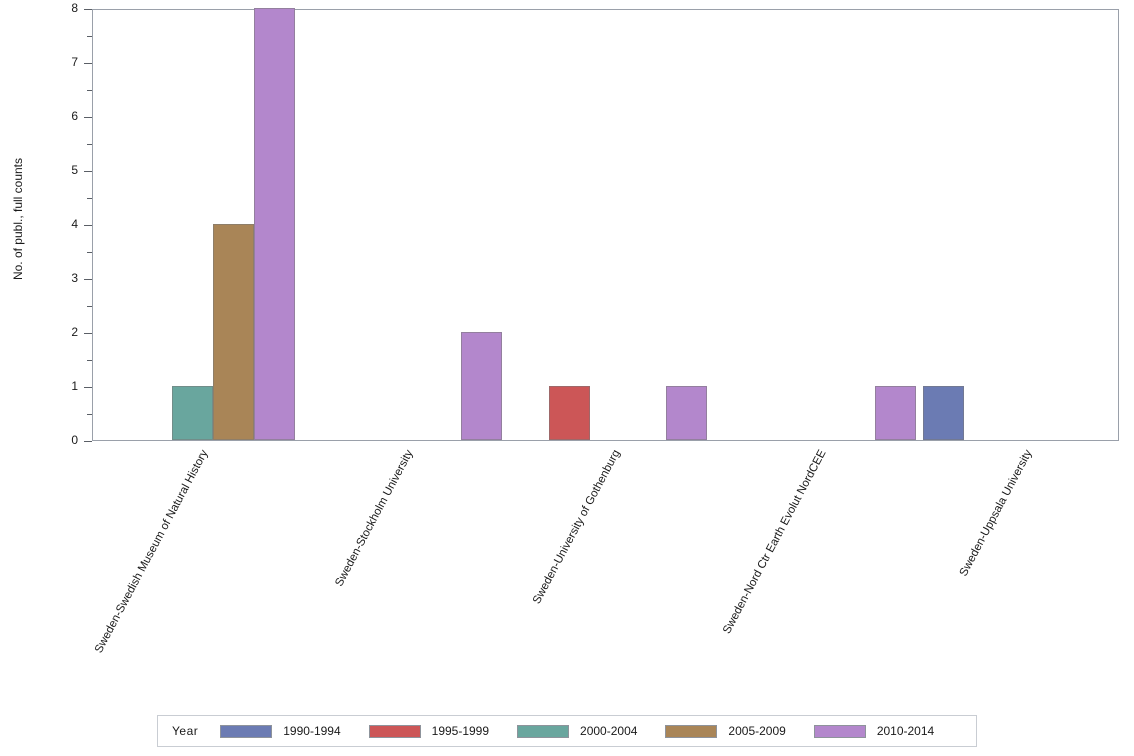 This screenshot has height=756, width=1134. Describe the element at coordinates (74, 116) in the screenshot. I see `y-tick-label: 6` at that location.